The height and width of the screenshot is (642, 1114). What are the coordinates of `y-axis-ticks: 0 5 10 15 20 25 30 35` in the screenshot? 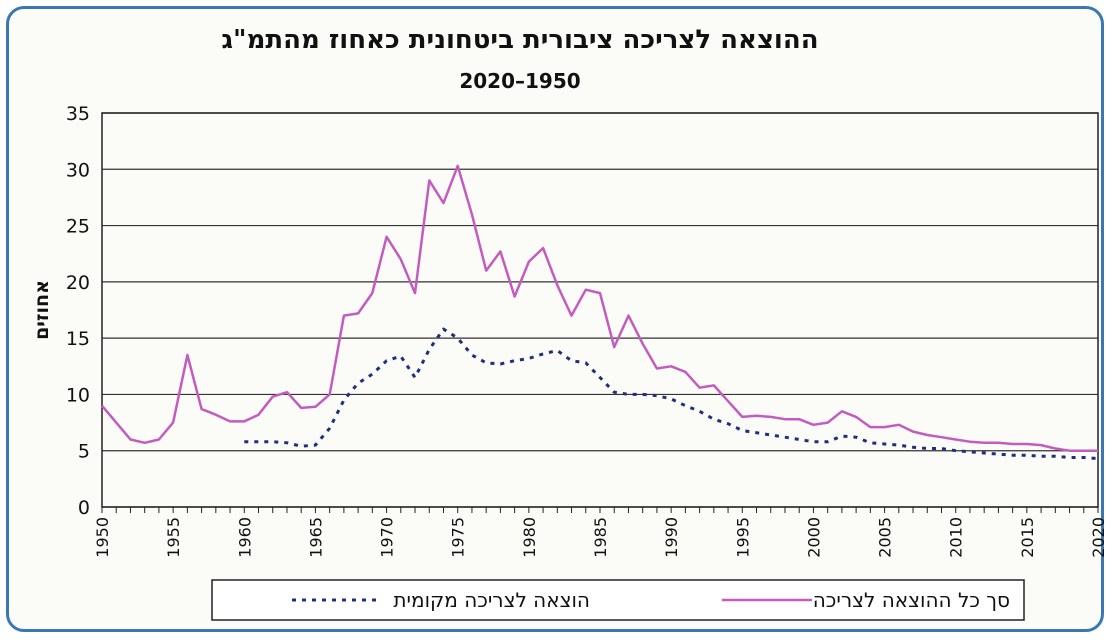 It's located at (78, 311).